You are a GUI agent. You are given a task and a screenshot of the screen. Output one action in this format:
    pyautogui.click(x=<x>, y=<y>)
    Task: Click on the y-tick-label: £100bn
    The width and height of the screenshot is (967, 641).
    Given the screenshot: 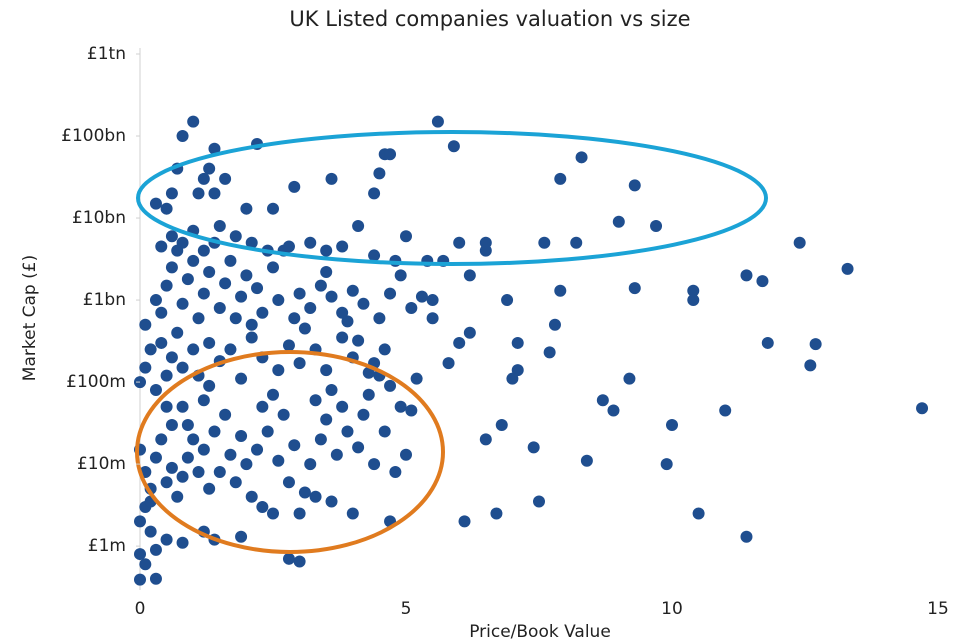 What is the action you would take?
    pyautogui.click(x=93, y=136)
    